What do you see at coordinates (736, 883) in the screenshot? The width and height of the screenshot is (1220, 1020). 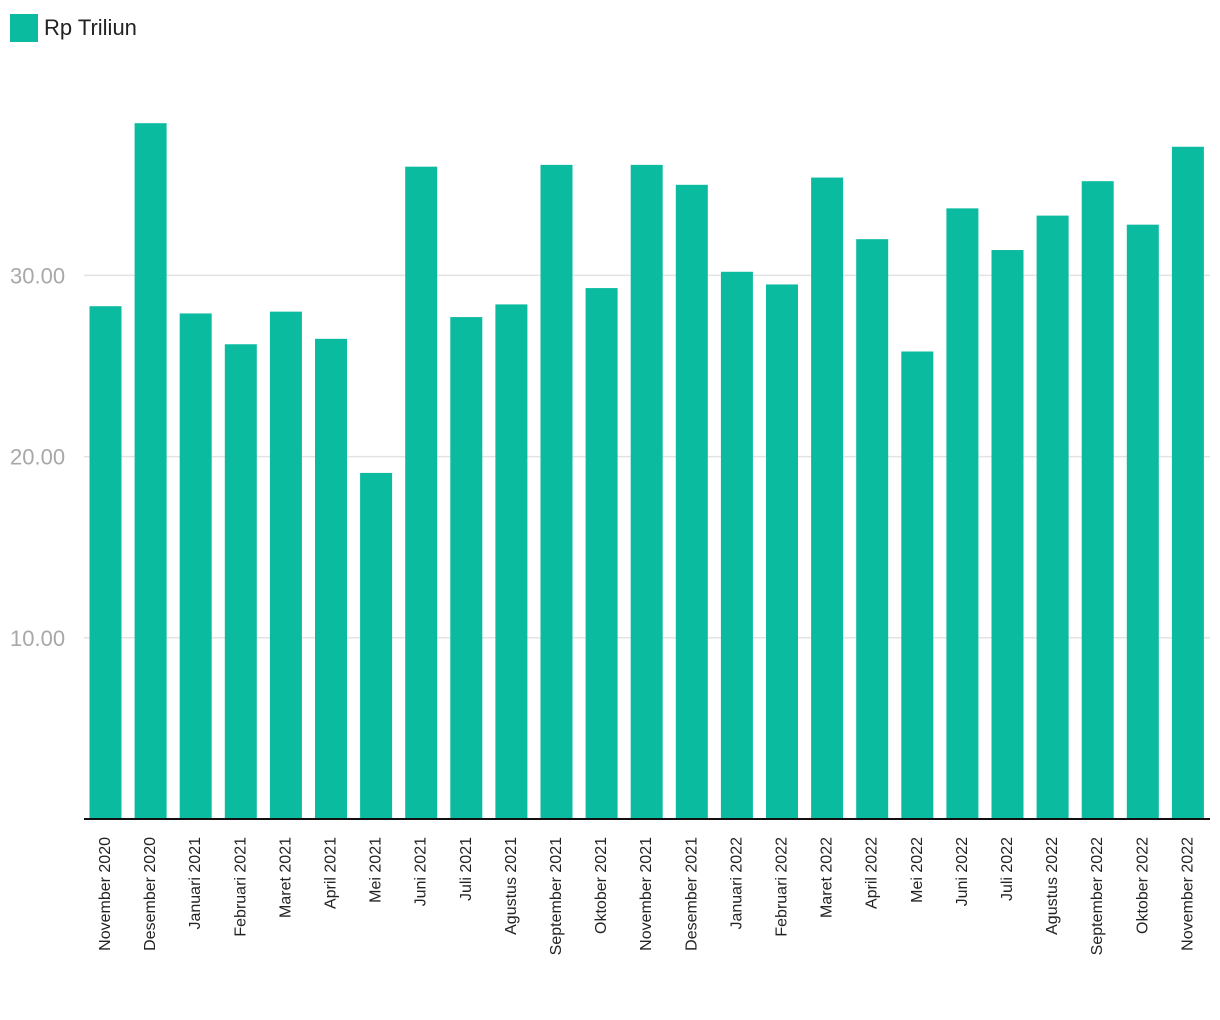 I see `x-tick-label: Januari 2022` at bounding box center [736, 883].